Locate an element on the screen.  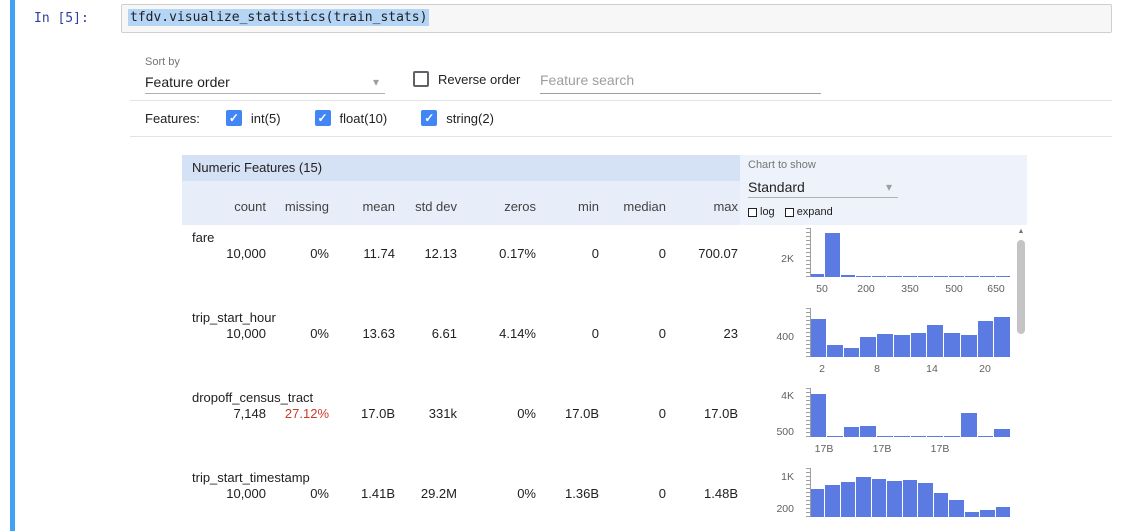
y-axis-labels: 2K is located at coordinates (771, 254).